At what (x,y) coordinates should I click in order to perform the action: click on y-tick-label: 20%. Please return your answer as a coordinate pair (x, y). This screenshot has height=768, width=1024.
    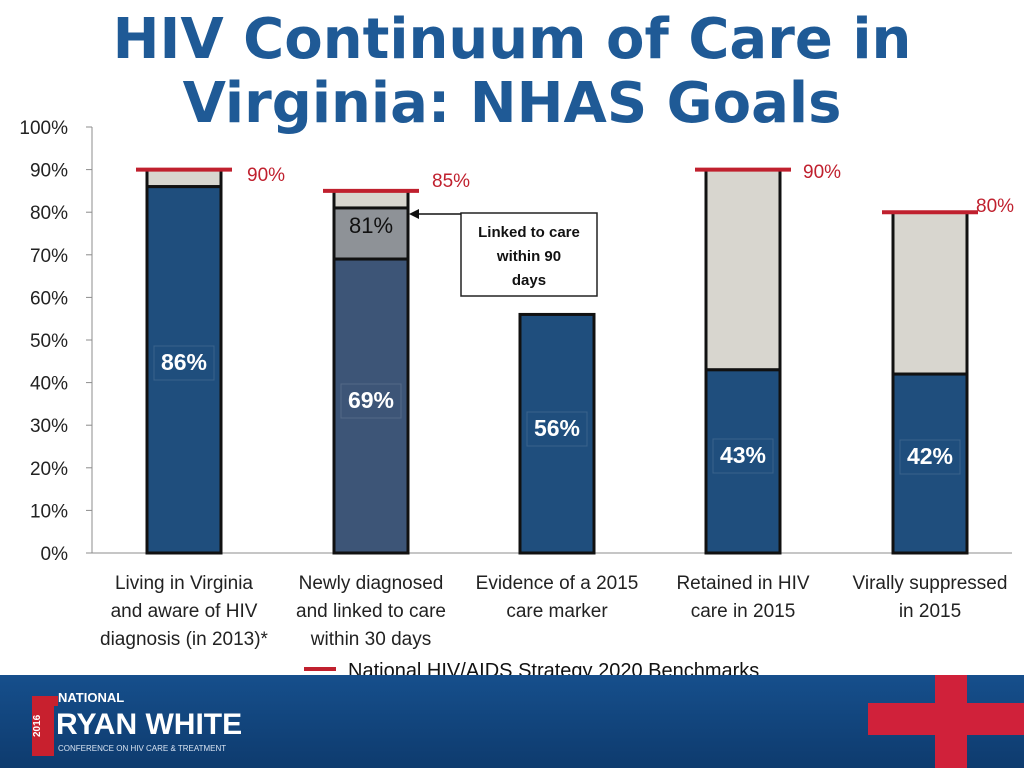
    Looking at the image, I should click on (49, 469).